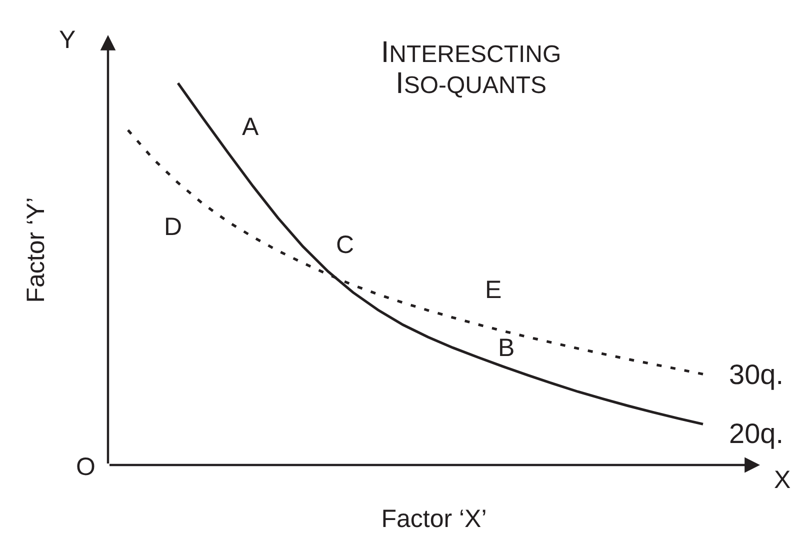 The image size is (807, 539). I want to click on annotation: D, so click(173, 227).